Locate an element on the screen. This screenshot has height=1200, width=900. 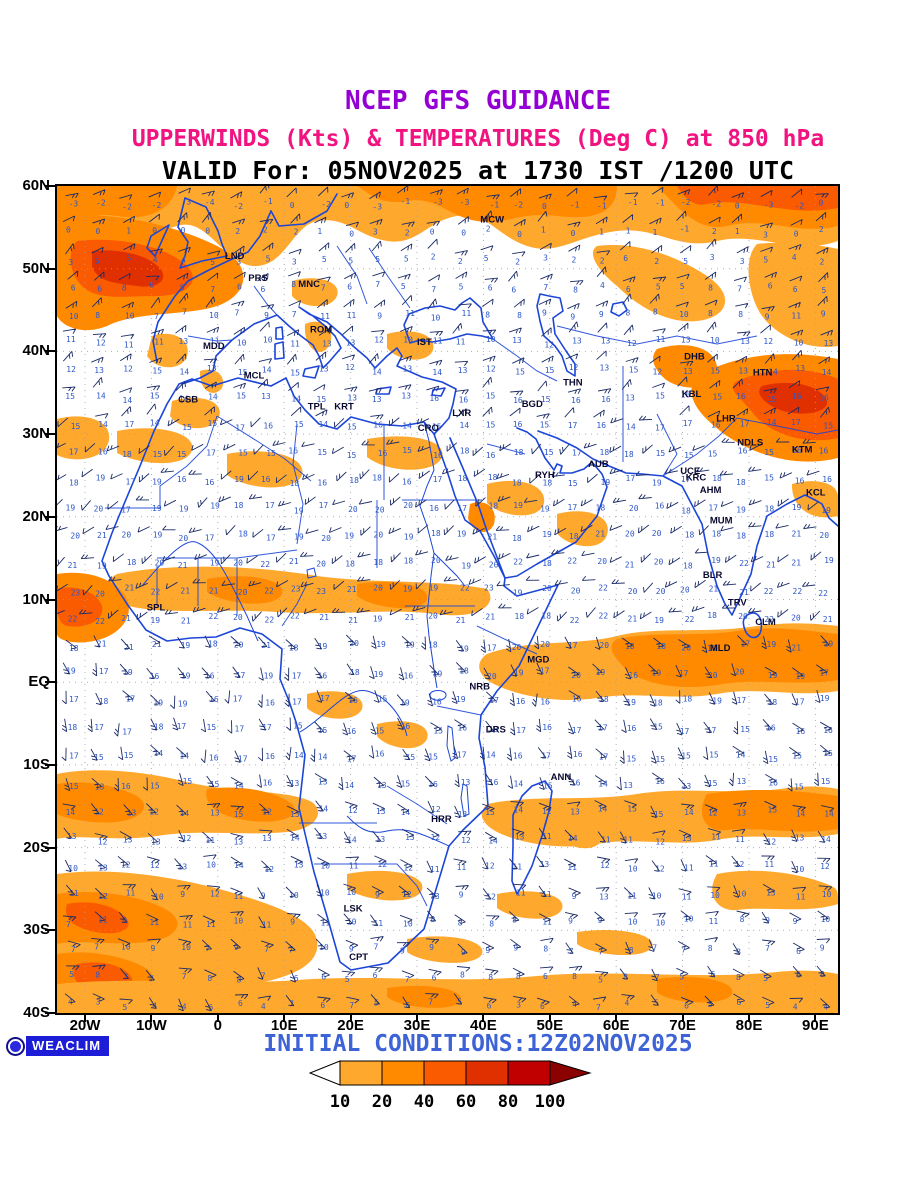
svg-text: 2 is located at coordinates (574, 259).